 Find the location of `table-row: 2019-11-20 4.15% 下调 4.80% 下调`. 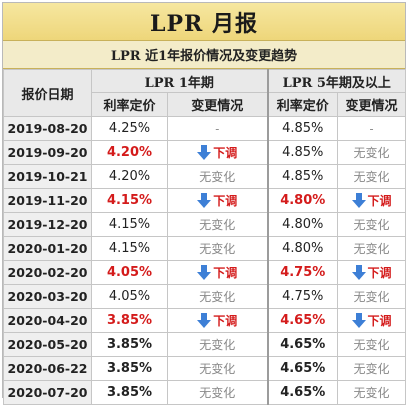

table-row: 2019-11-20 4.15% 下调 4.80% 下调 is located at coordinates (205, 200).